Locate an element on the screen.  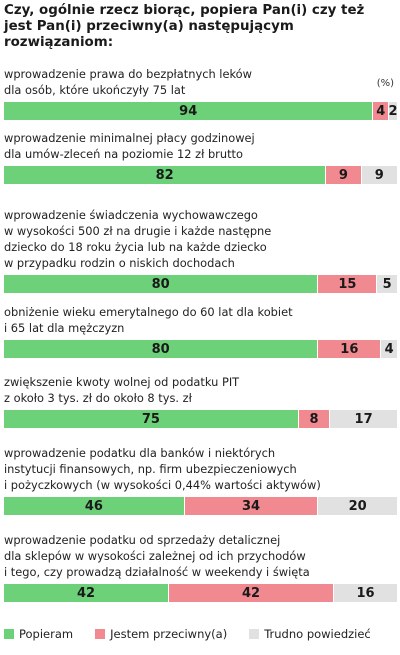
bar-segment-oppose: 8 is located at coordinates (314, 419).